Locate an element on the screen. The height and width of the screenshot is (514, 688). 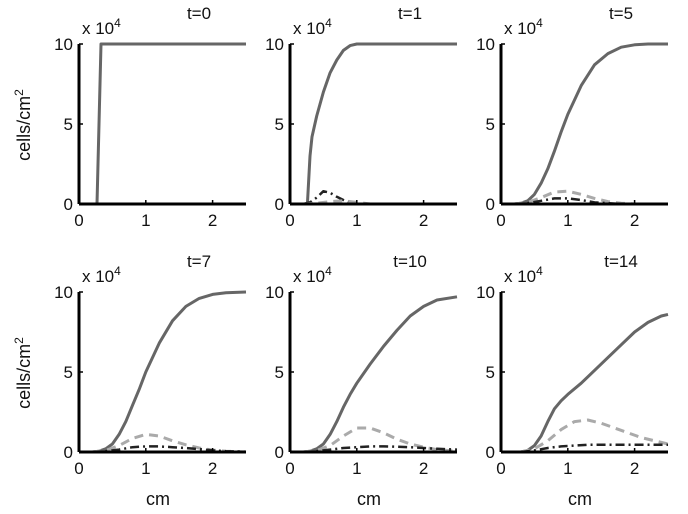
xlabel-left: cm is located at coordinates (158, 499).